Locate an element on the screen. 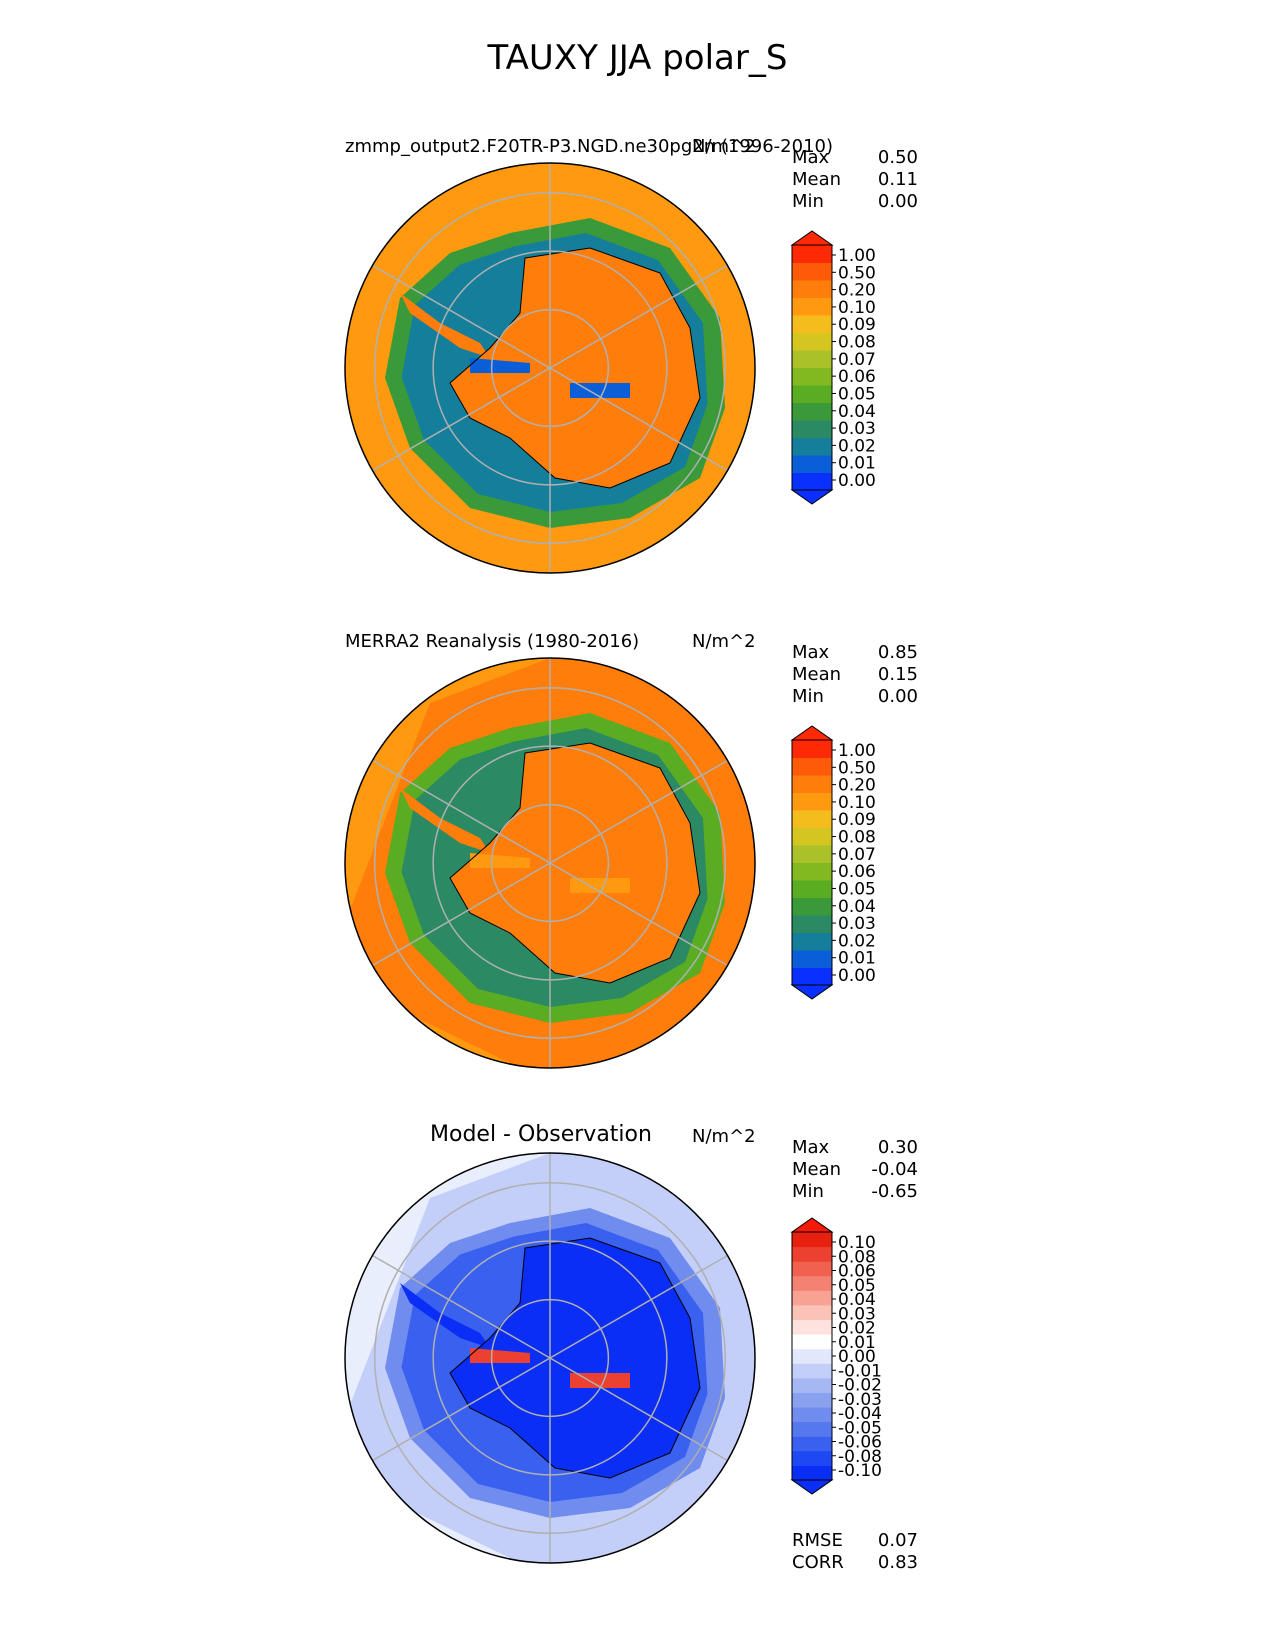 This screenshot has height=1650, width=1275. panel3-corr-value: 0.83 is located at coordinates (897, 1562).